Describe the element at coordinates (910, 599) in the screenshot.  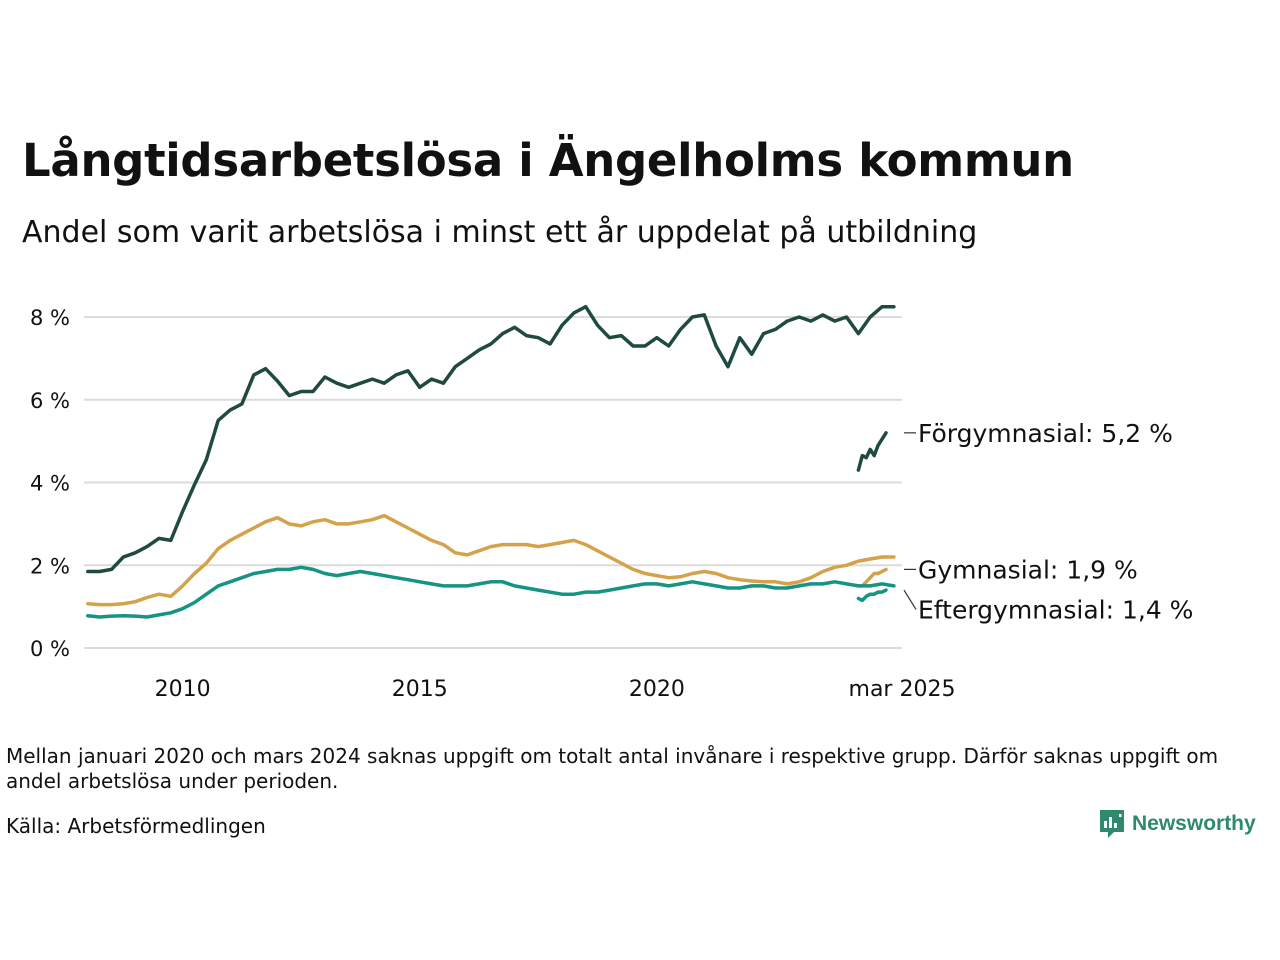
I see `end-label-connector` at that location.